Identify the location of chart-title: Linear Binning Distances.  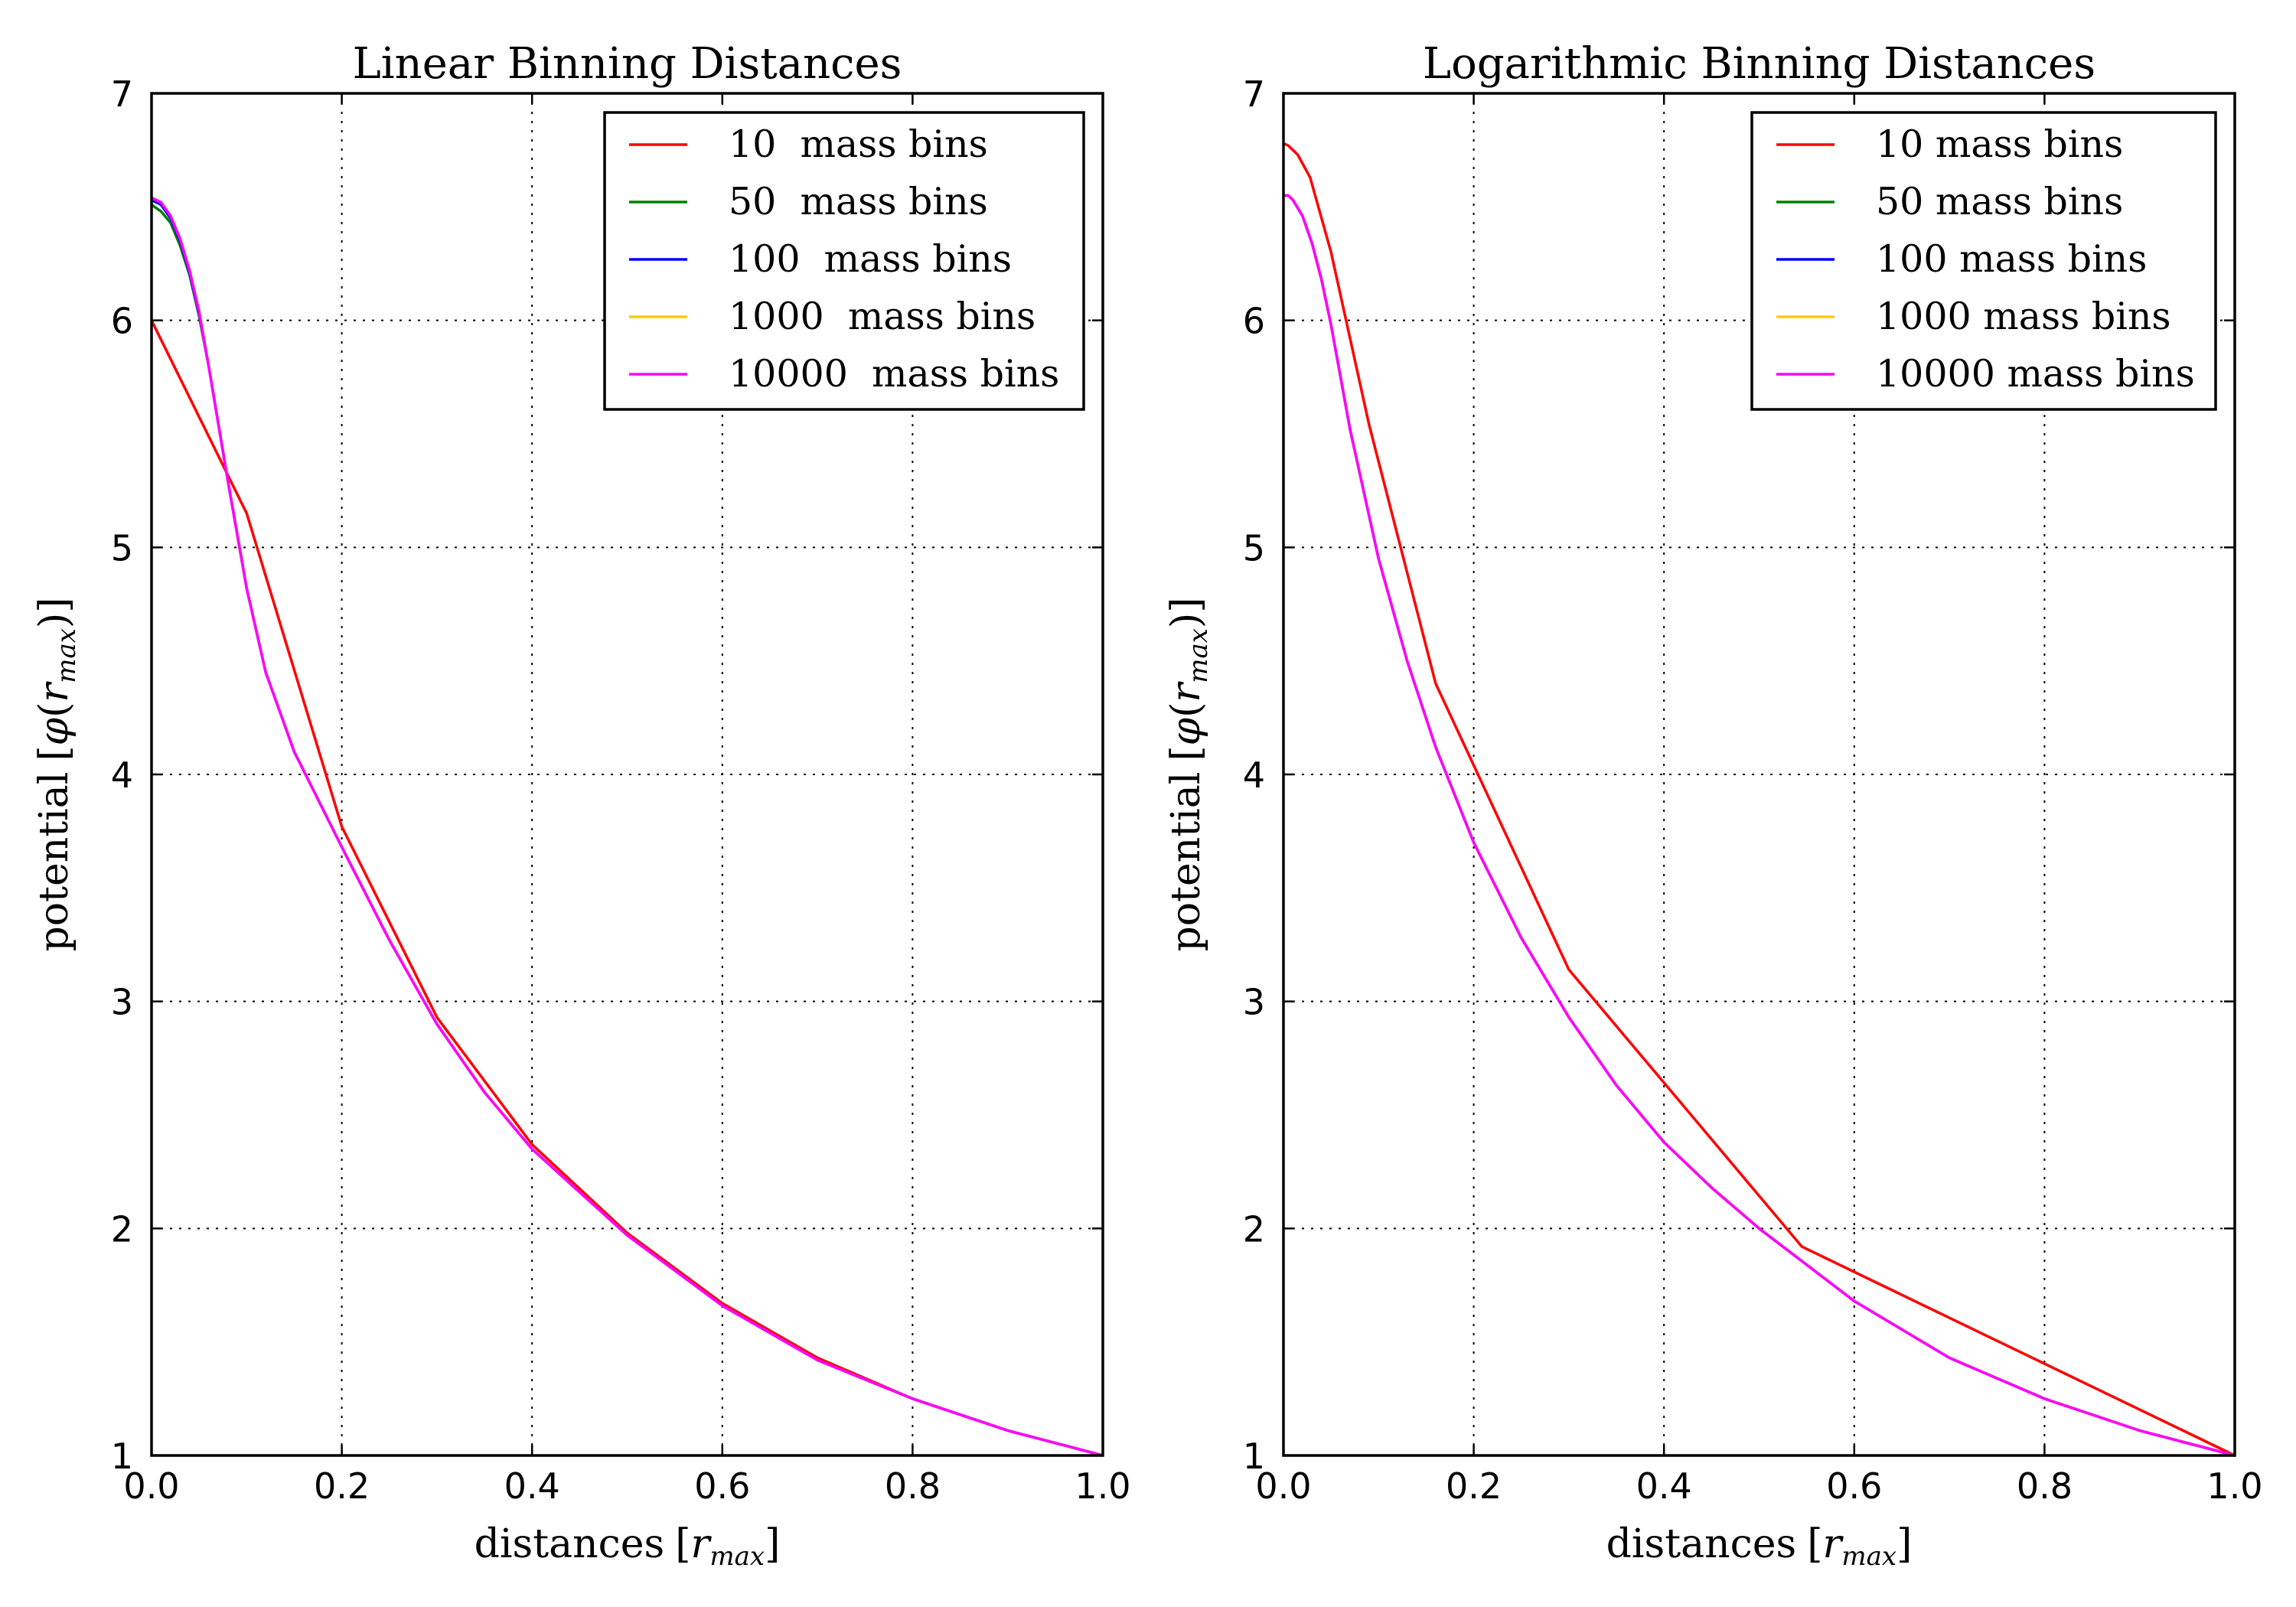
(627, 64).